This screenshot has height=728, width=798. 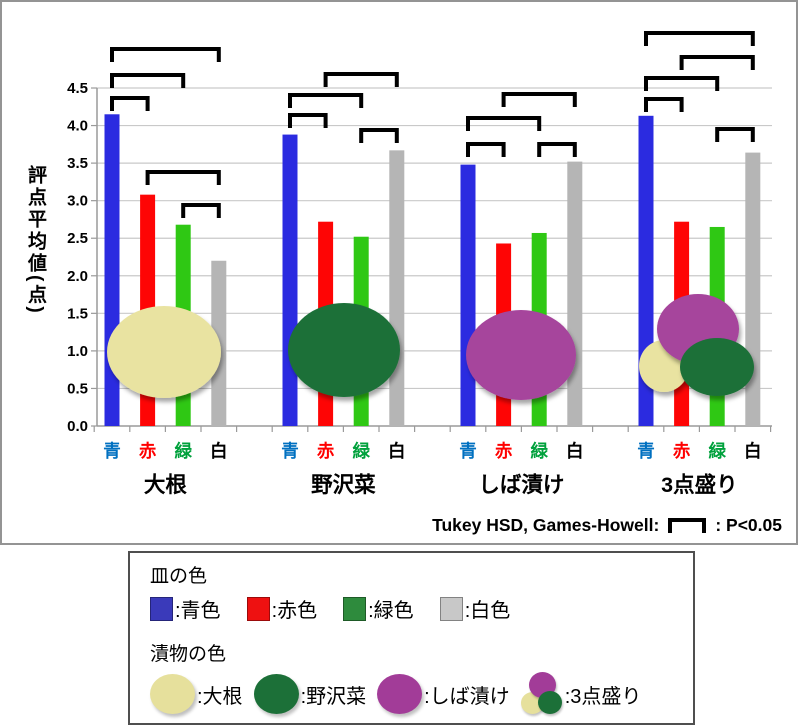 I want to click on legend-item-shibazuke: :しば漬け, so click(x=443, y=694).